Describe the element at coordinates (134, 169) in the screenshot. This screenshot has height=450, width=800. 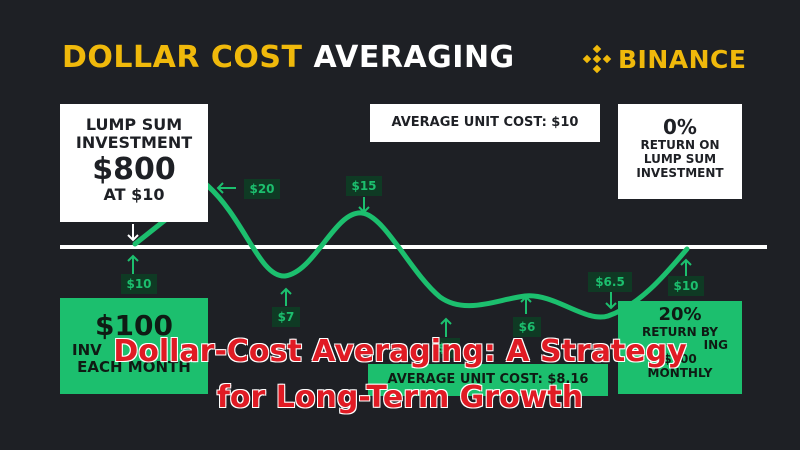
I see `lump-sum-amount: $800` at that location.